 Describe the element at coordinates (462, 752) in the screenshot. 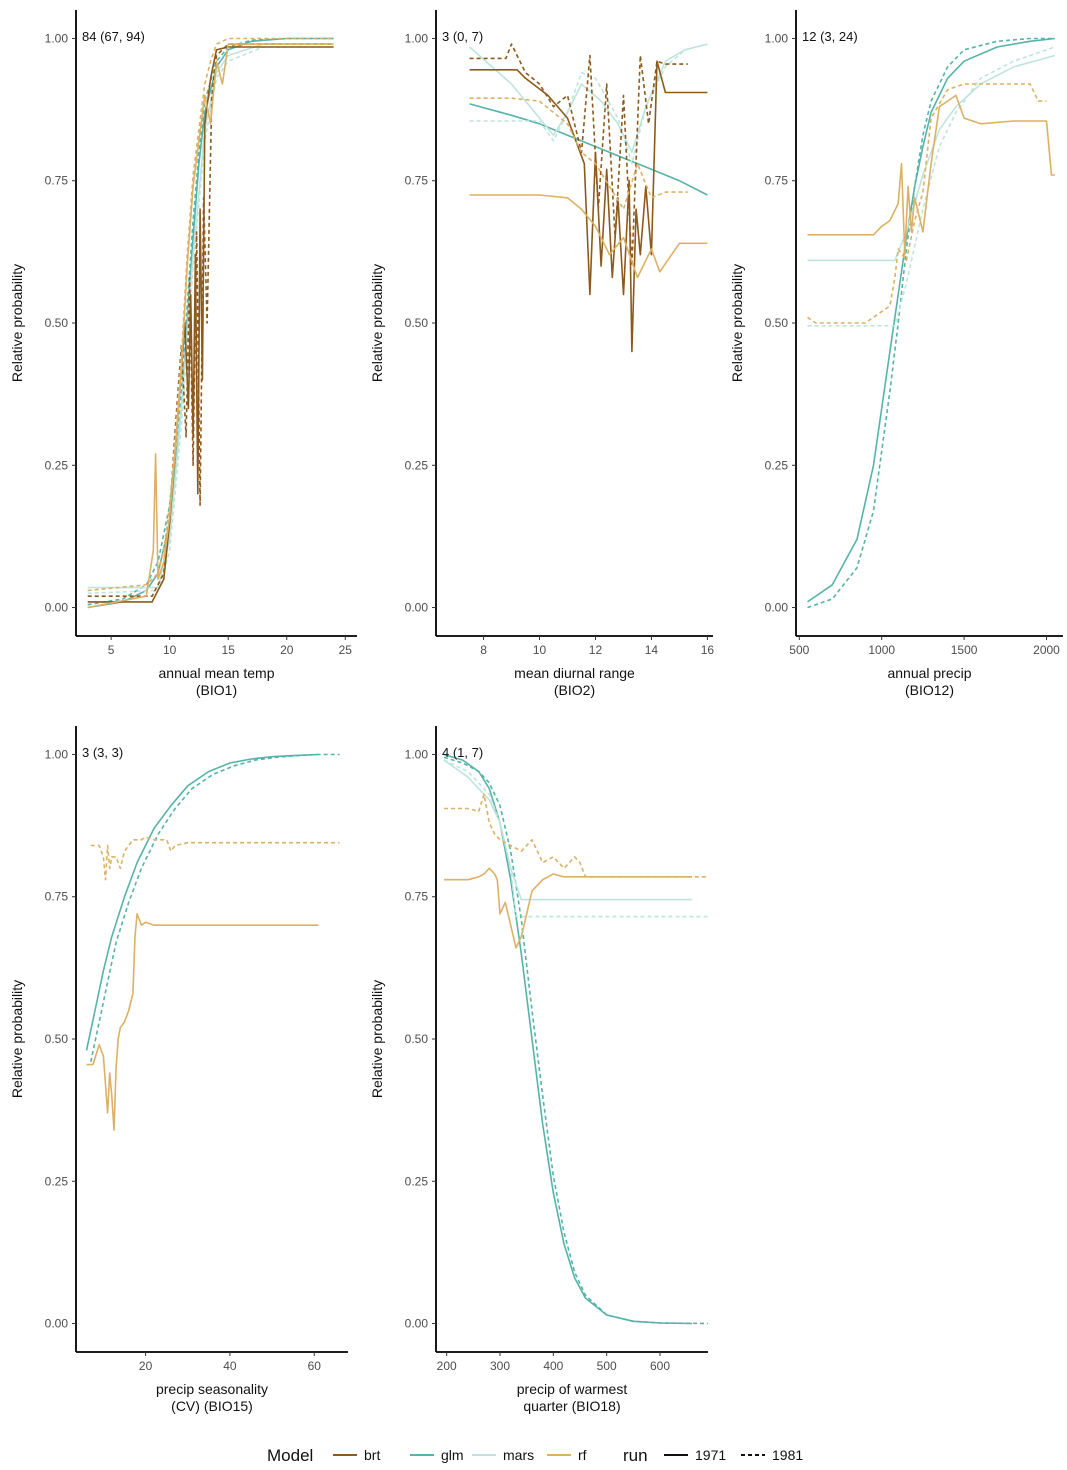

I see `panel-annotation: 4 (1, 7)` at that location.